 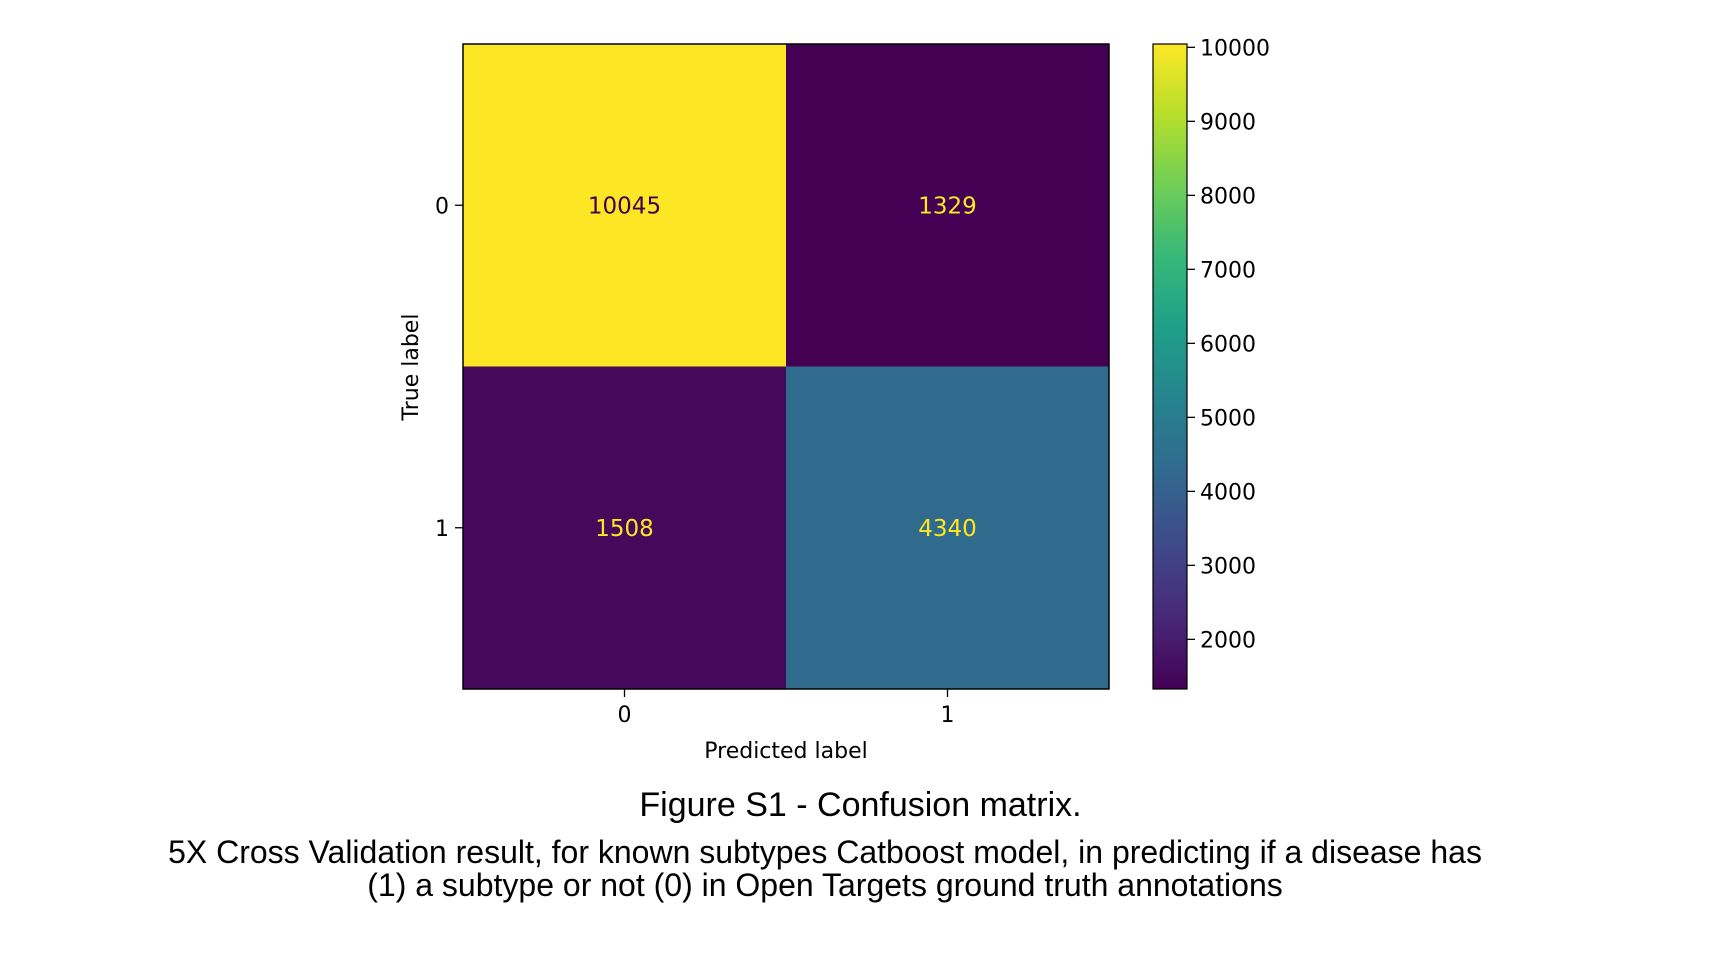 I want to click on cell-value-label-1-0: 1508, so click(x=624, y=529).